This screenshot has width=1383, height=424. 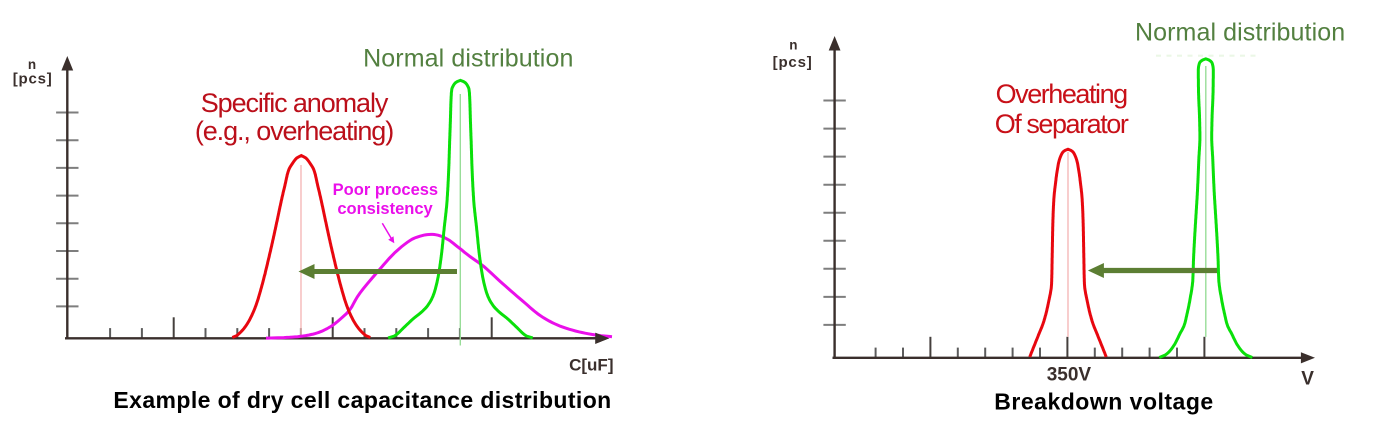 What do you see at coordinates (1103, 402) in the screenshot?
I see `svg-text: Breakdown voltage` at bounding box center [1103, 402].